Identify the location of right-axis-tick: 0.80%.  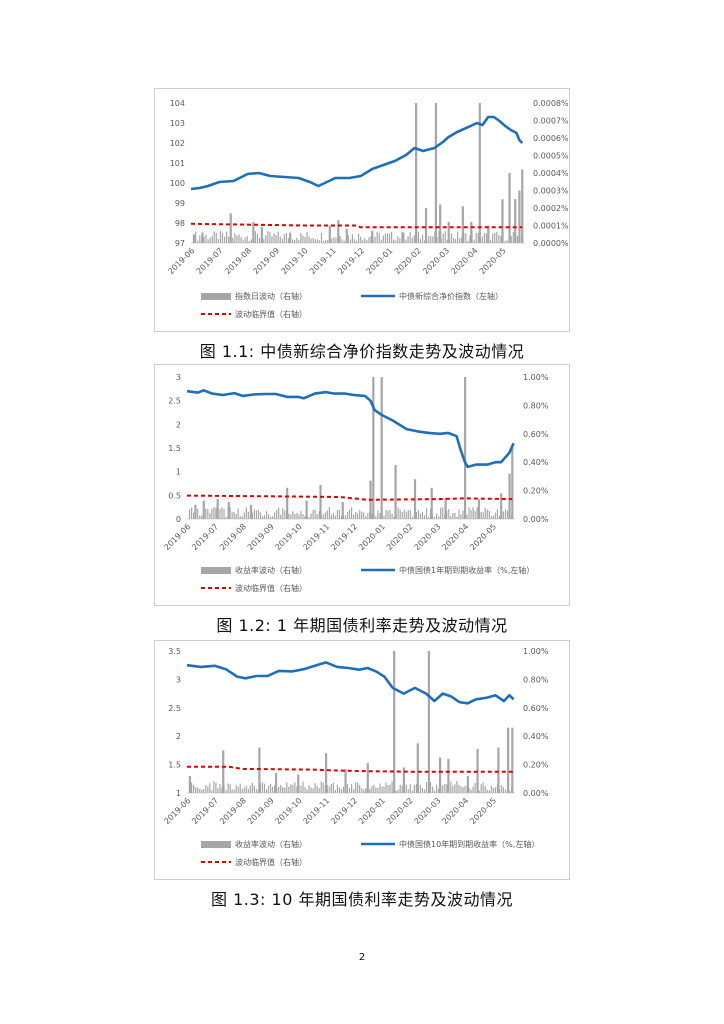
(536, 679).